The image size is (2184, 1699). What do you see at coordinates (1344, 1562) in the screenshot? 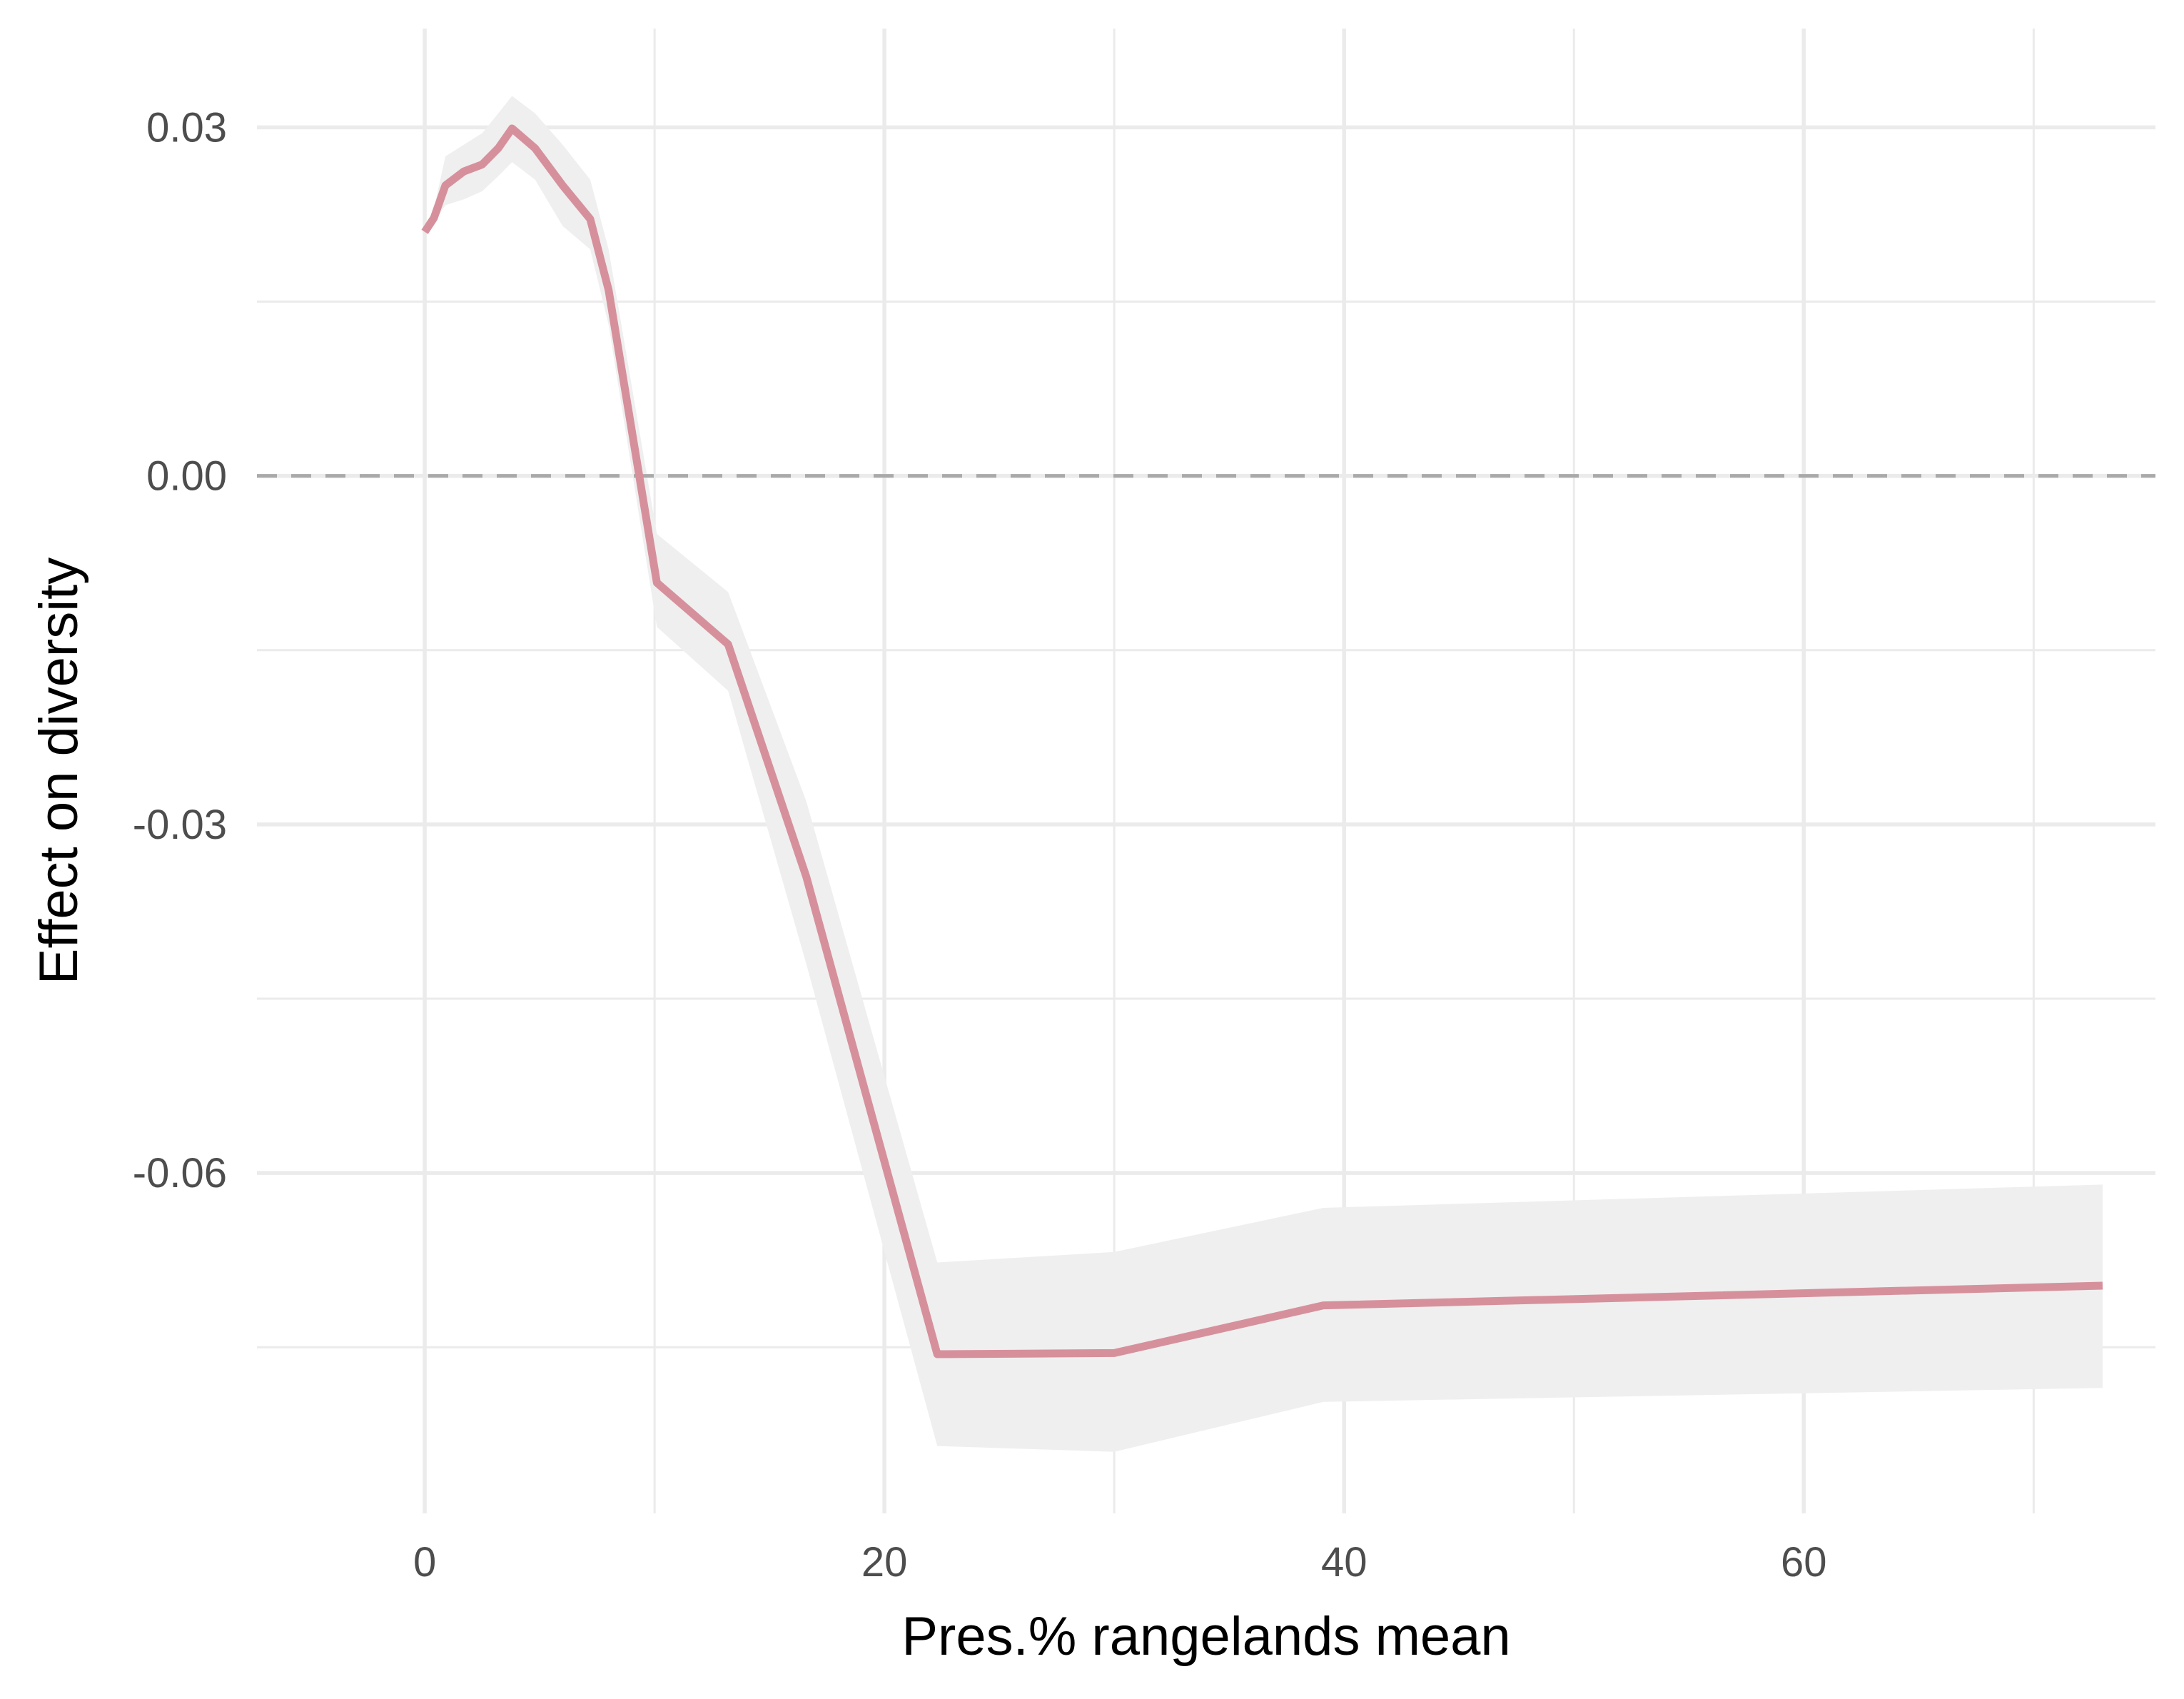
I see `x-tick-label: 40` at bounding box center [1344, 1562].